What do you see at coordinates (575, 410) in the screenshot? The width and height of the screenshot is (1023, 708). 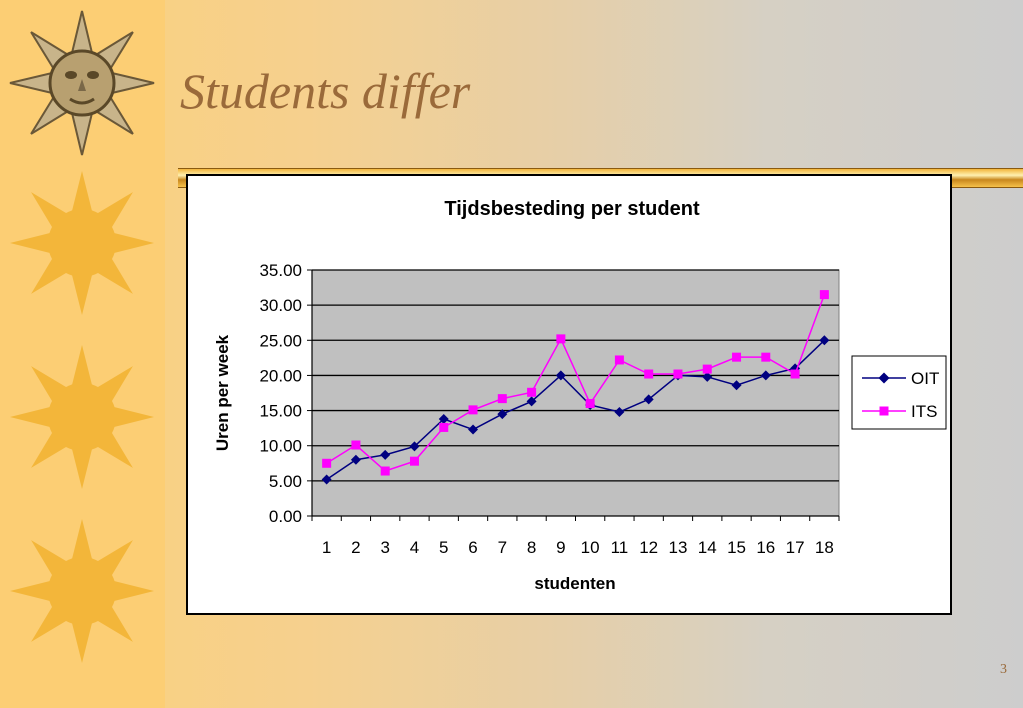 I see `series-line-oit` at bounding box center [575, 410].